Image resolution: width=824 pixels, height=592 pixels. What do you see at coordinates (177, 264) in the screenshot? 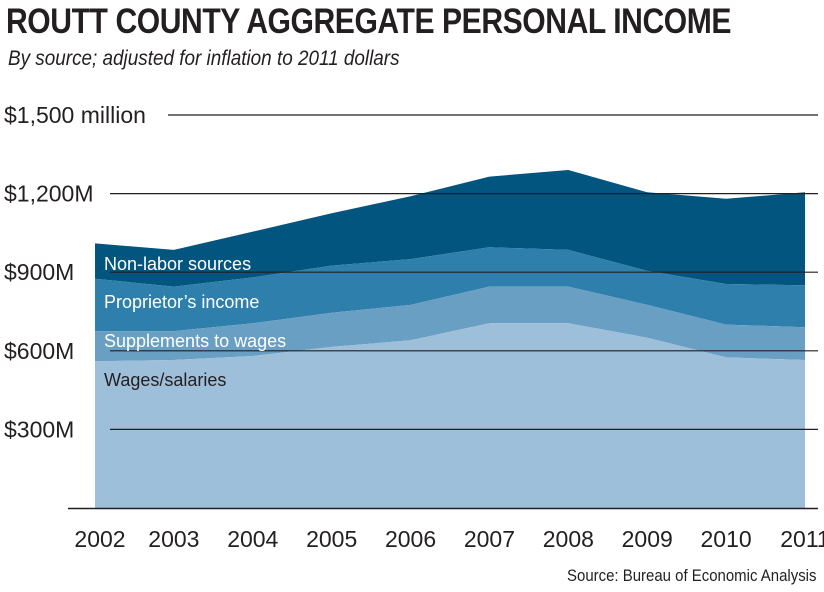
I see `series-label: Non-labor sources` at bounding box center [177, 264].